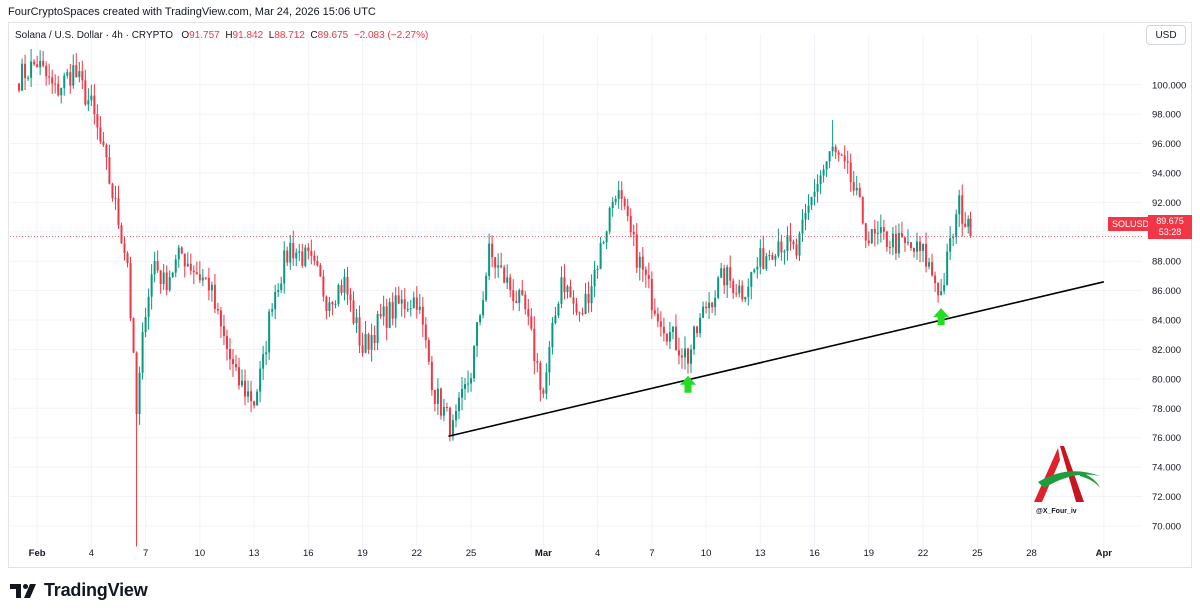  What do you see at coordinates (145, 553) in the screenshot?
I see `x-tick-label: 7` at bounding box center [145, 553].